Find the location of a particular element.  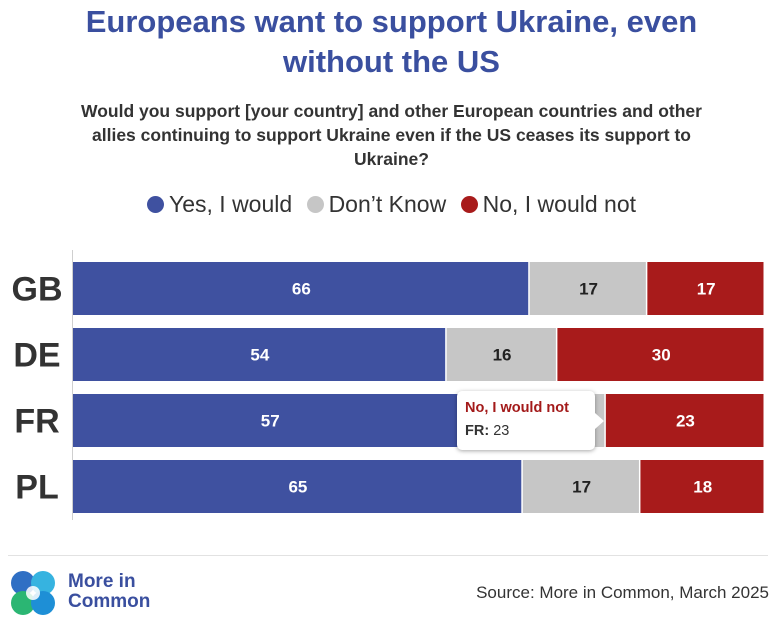

category-label-de: DE is located at coordinates (36, 356).